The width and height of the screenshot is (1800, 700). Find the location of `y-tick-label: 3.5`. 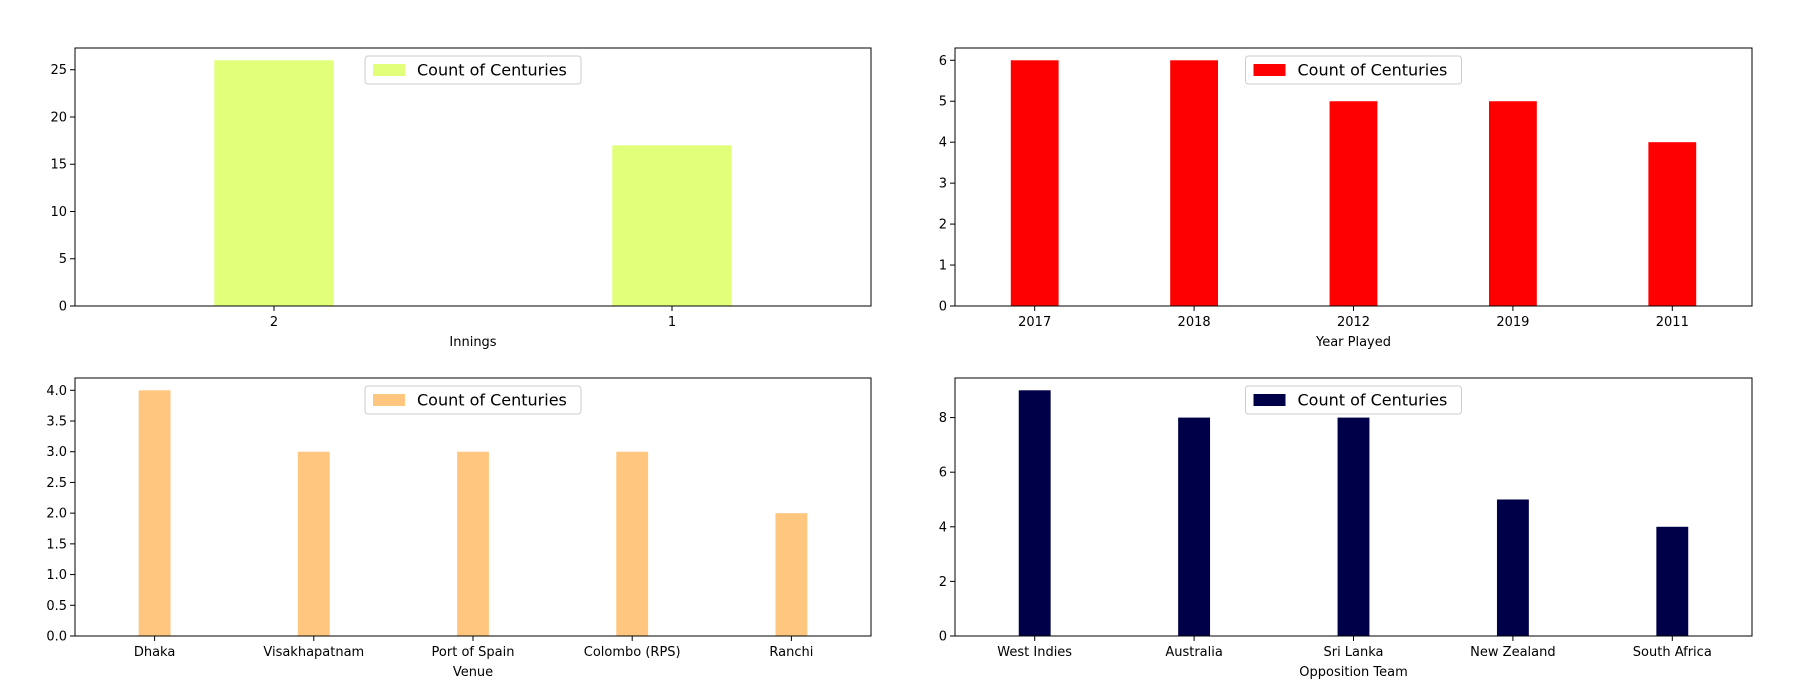

y-tick-label: 3.5 is located at coordinates (56, 422).